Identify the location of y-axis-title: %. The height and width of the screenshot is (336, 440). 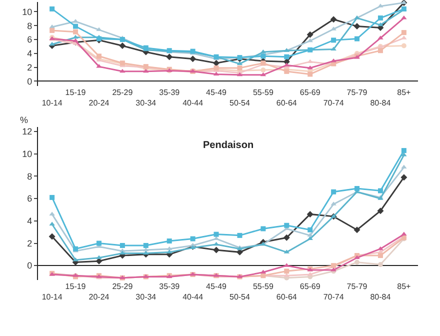
(24, 120).